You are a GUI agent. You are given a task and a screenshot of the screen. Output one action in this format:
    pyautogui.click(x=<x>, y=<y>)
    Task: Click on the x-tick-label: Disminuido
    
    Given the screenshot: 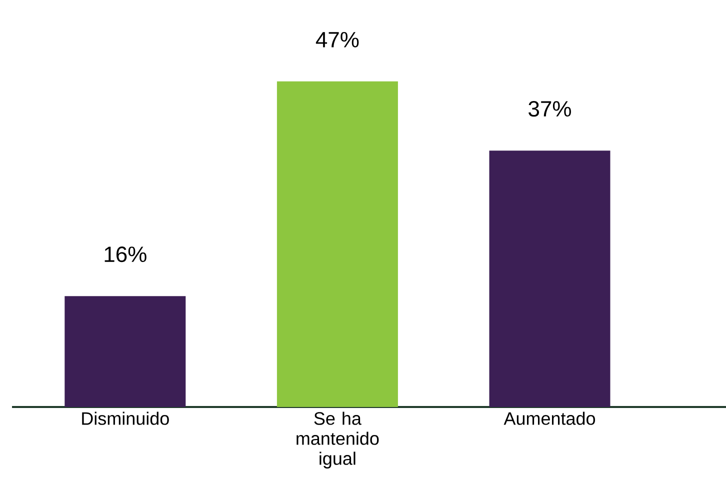 What is the action you would take?
    pyautogui.click(x=125, y=418)
    